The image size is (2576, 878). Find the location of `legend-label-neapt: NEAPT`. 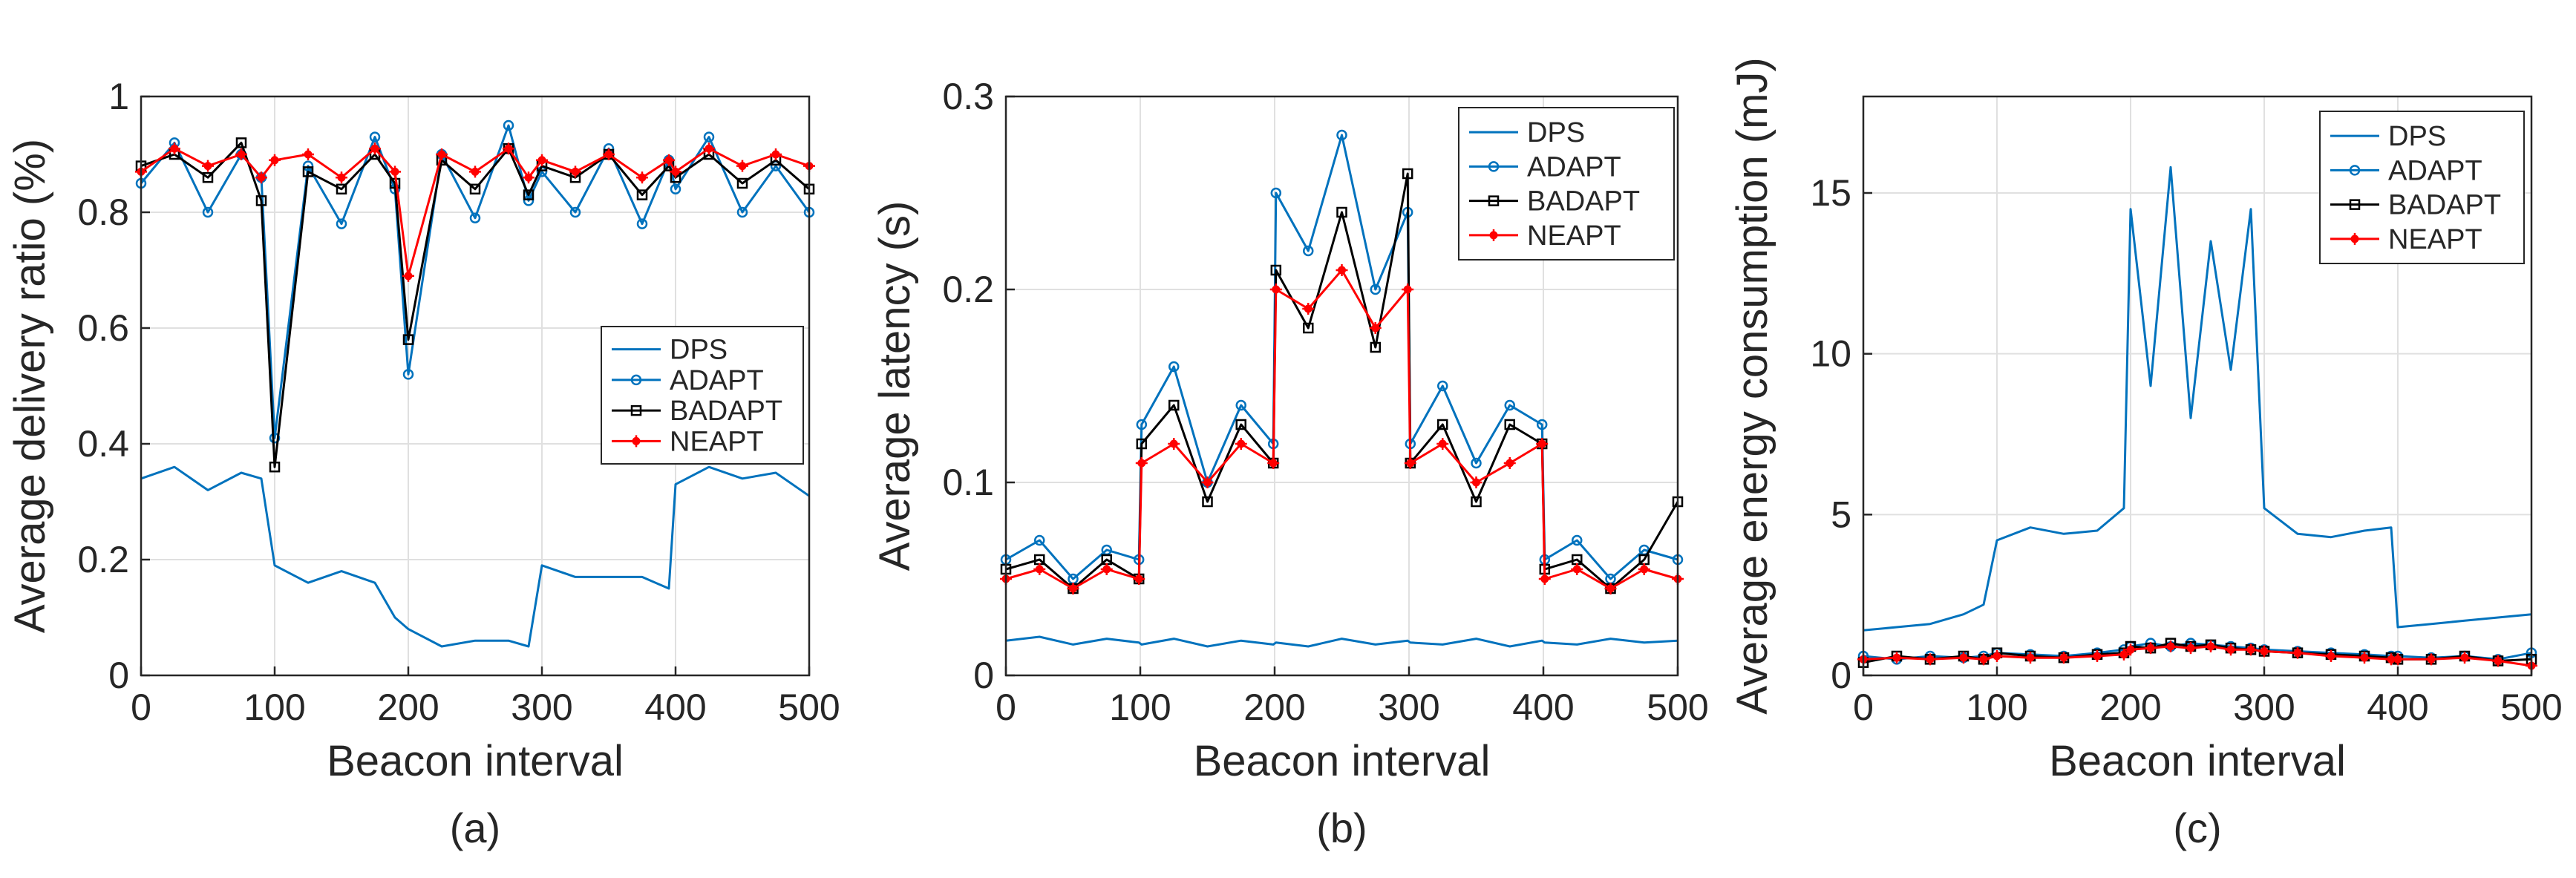

legend-label-neapt: NEAPT is located at coordinates (717, 441).